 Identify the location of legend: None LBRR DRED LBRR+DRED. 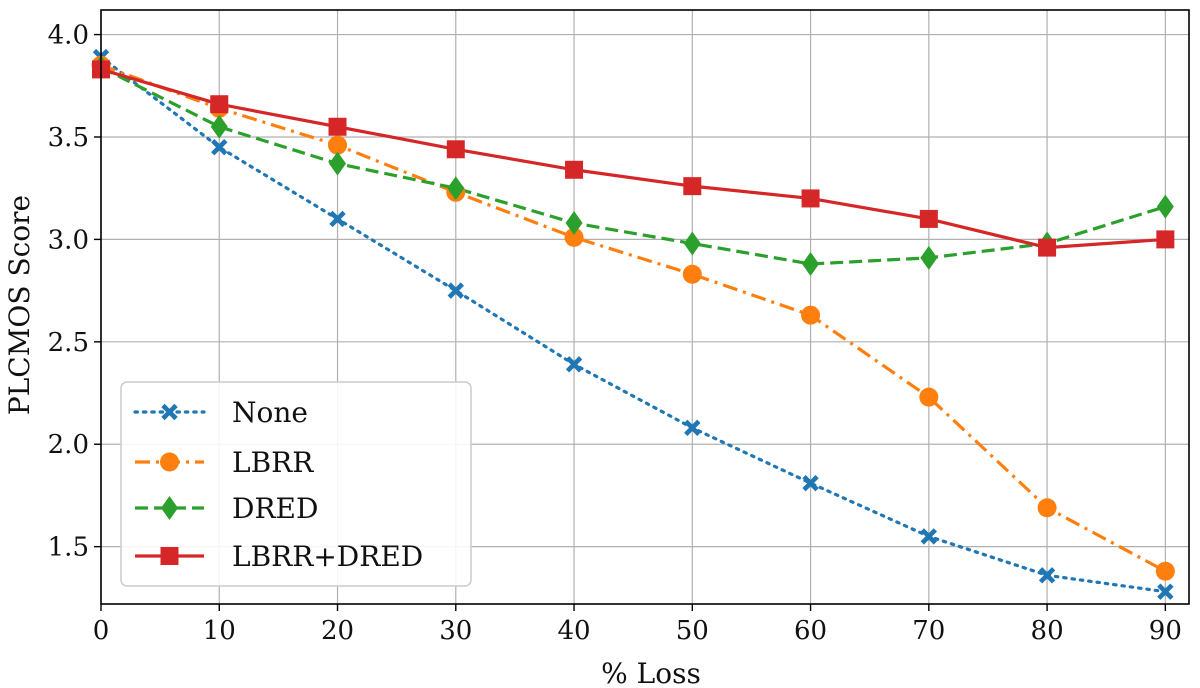
(296, 484).